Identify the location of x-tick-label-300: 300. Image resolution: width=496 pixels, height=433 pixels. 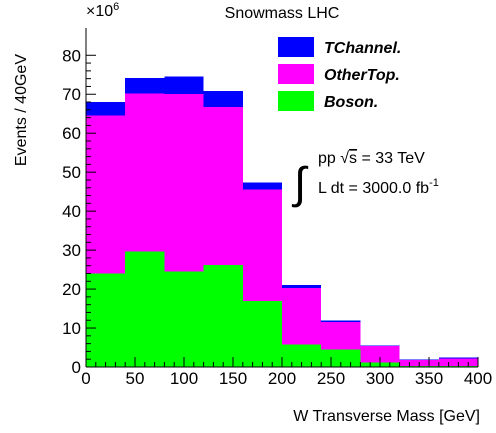
(380, 378).